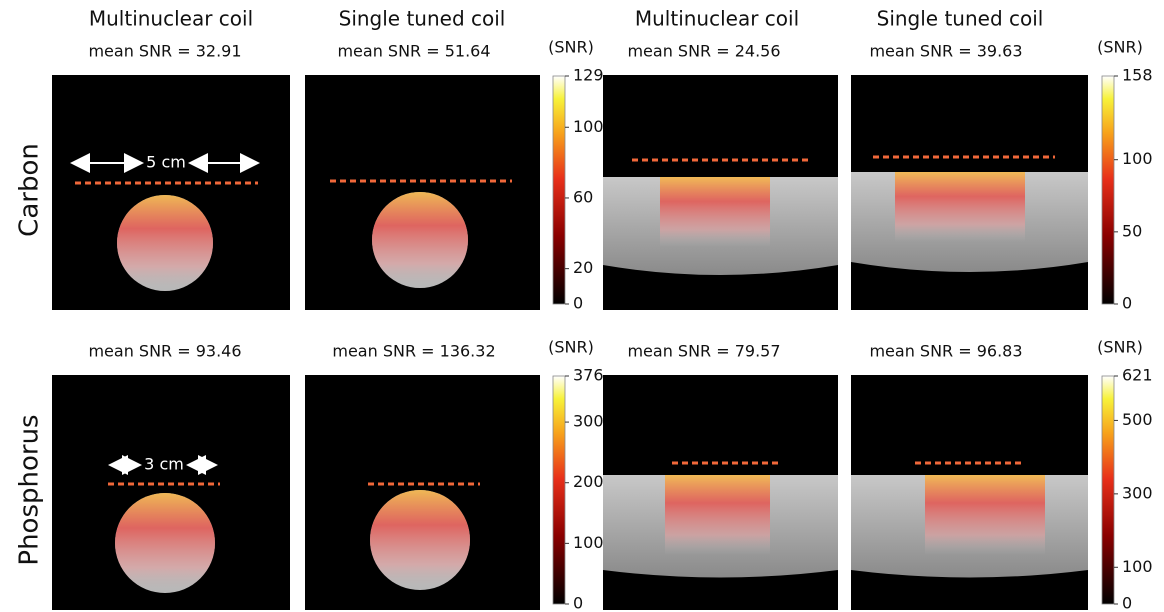 Image resolution: width=1164 pixels, height=612 pixels. I want to click on row-label: Carbon, so click(30, 190).